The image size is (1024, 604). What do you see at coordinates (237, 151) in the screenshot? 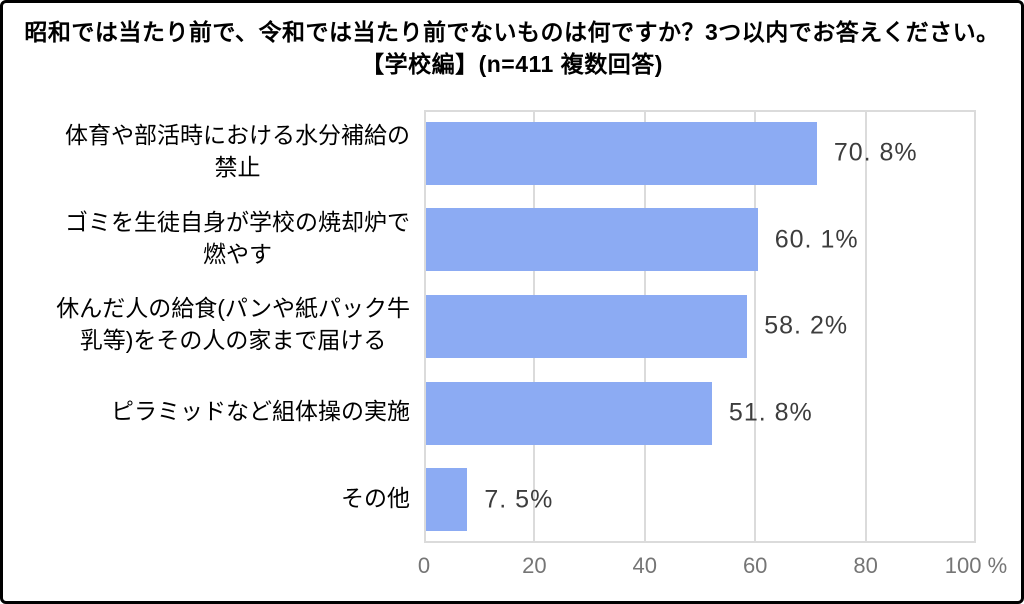
I see `category-label: 体育や部活時における水分補給の 禁止` at bounding box center [237, 151].